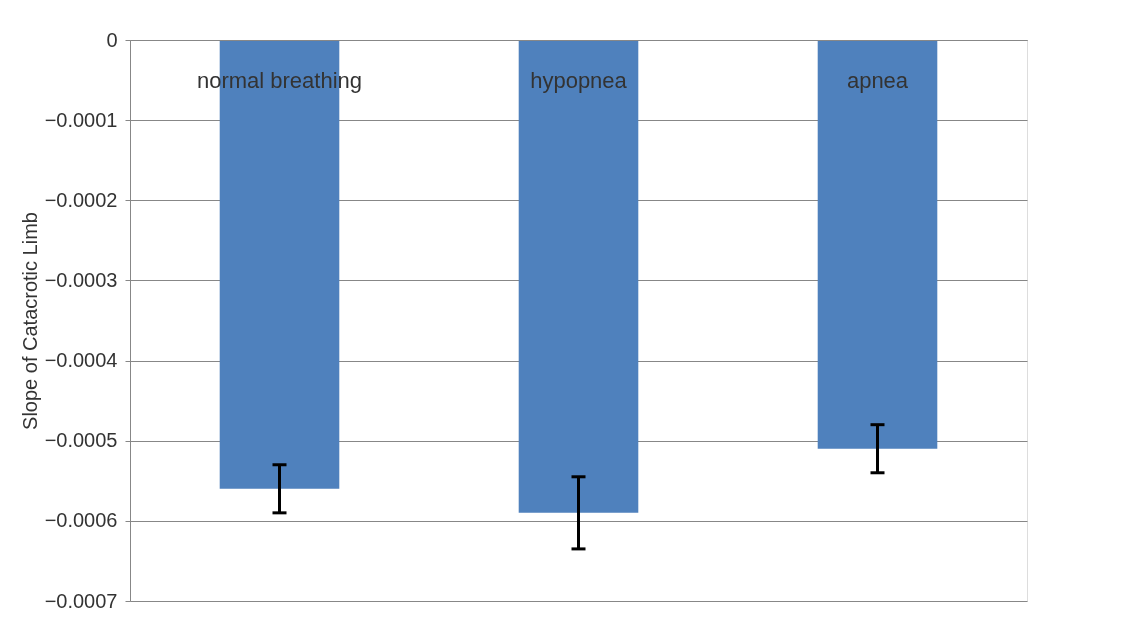  I want to click on x-tick-label: apnea, so click(877, 80).